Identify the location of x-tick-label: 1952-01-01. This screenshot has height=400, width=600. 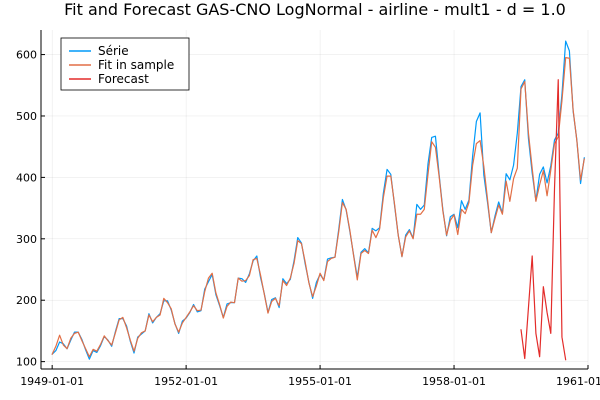
(186, 381).